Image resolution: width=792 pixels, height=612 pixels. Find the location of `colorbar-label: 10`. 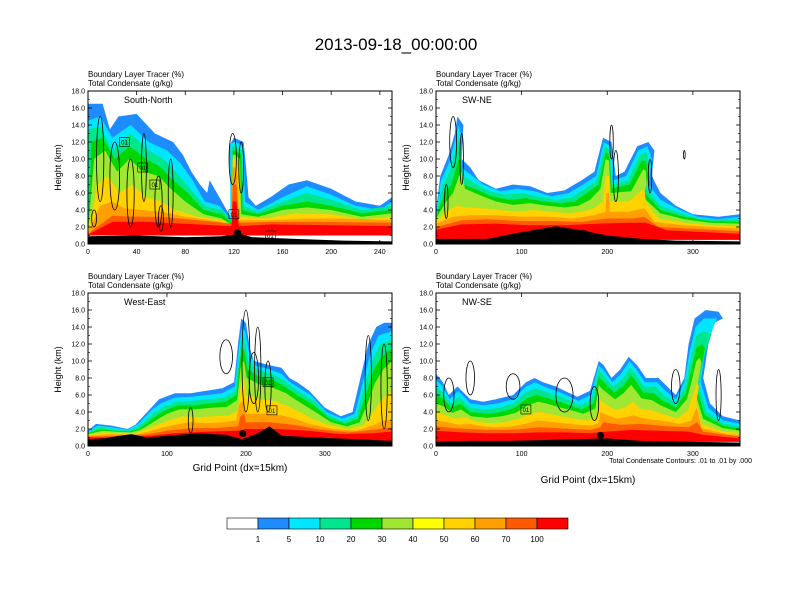

colorbar-label: 10 is located at coordinates (320, 539).